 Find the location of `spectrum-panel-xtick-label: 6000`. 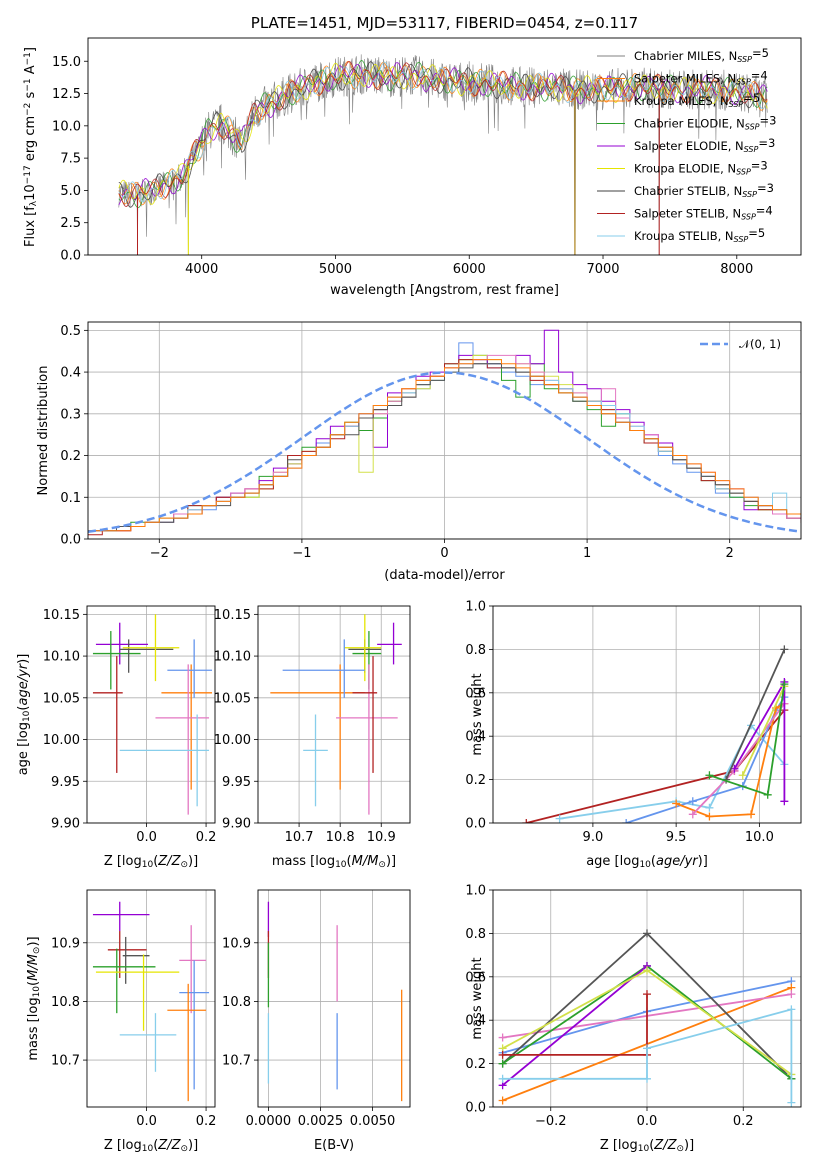

spectrum-panel-xtick-label: 6000 is located at coordinates (469, 269).